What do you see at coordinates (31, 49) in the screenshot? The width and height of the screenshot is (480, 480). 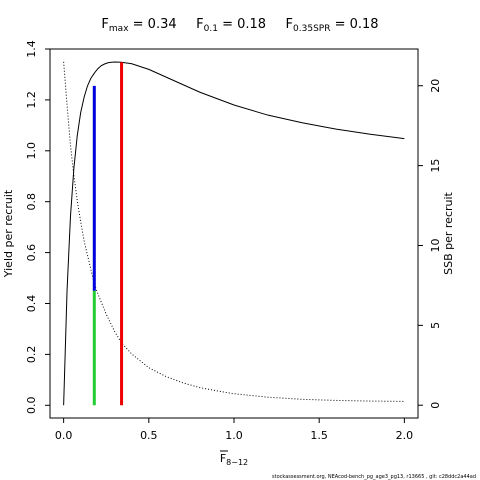 I see `y-left-tick-label: 1.4` at bounding box center [31, 49].